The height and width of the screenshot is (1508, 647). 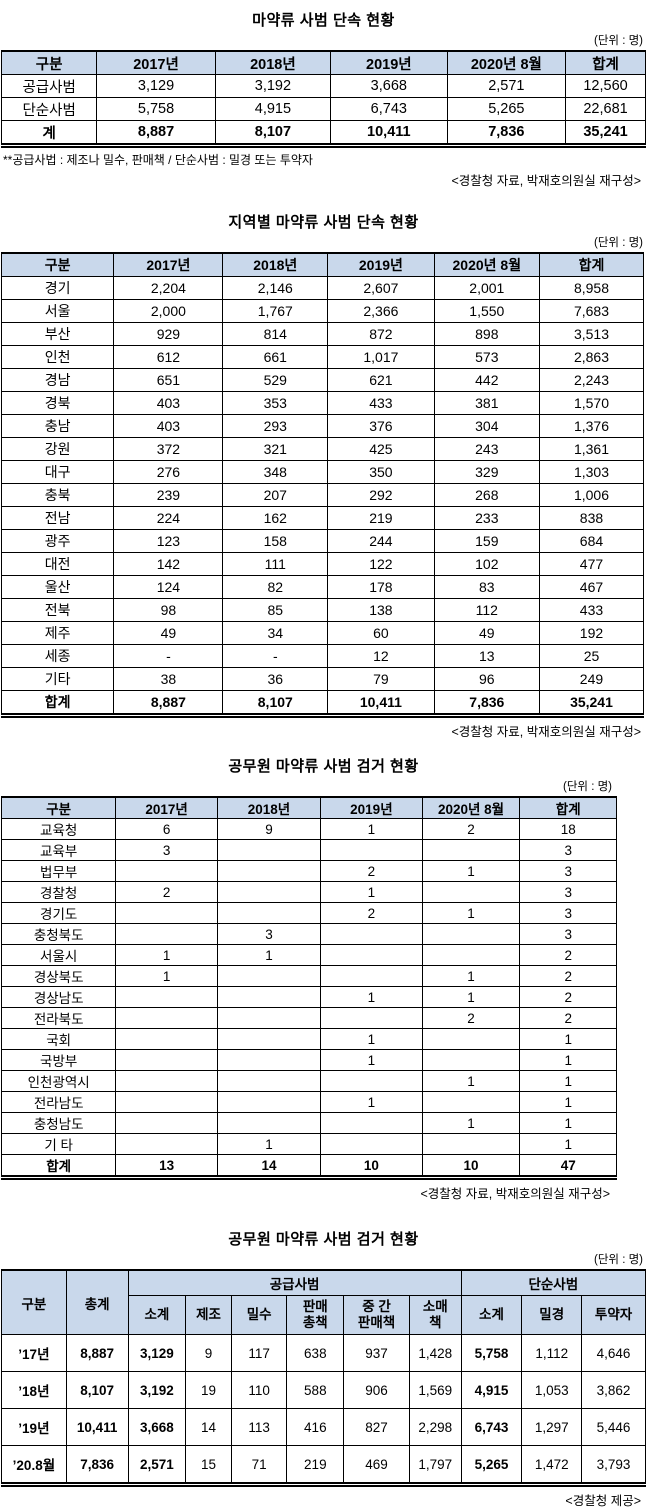 I want to click on data-cell: 8,887, so click(x=97, y=1353).